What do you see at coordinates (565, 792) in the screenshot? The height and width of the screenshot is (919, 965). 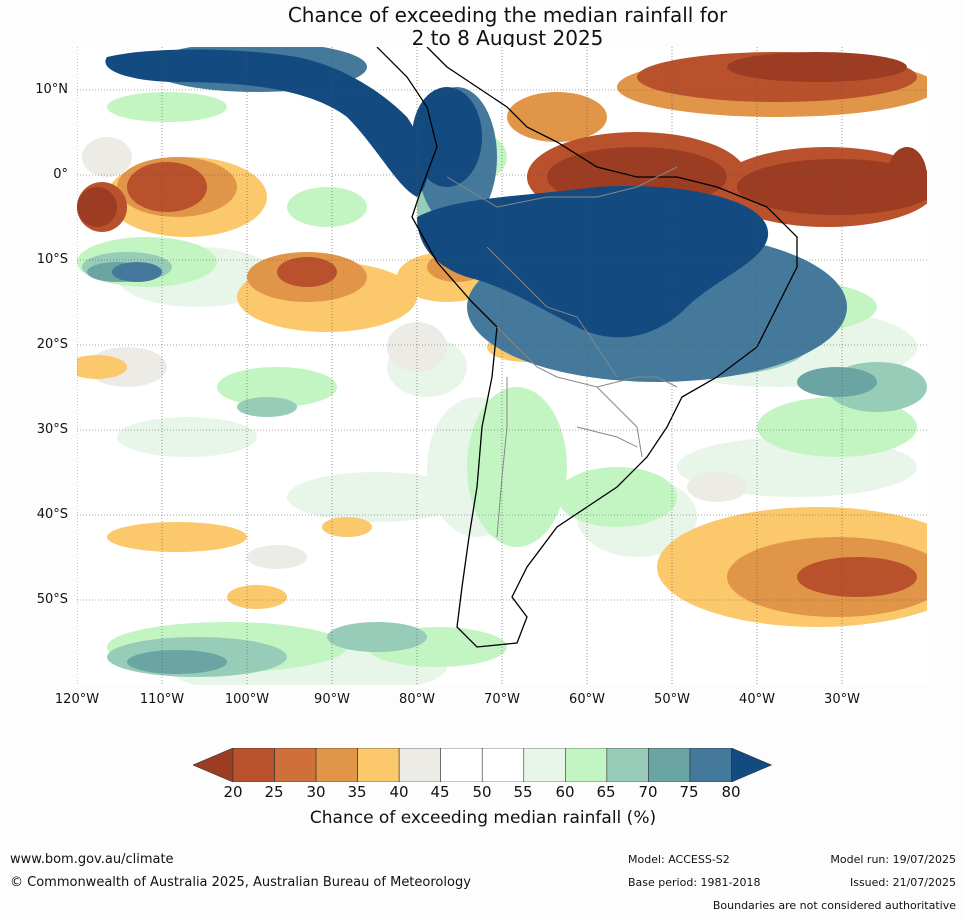 I see `legend-tick-60: 60` at bounding box center [565, 792].